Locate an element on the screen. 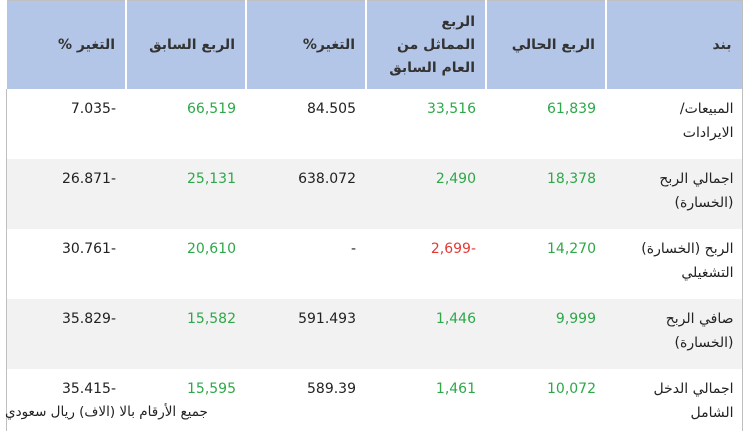  cell-value: 7.035- is located at coordinates (93, 109).